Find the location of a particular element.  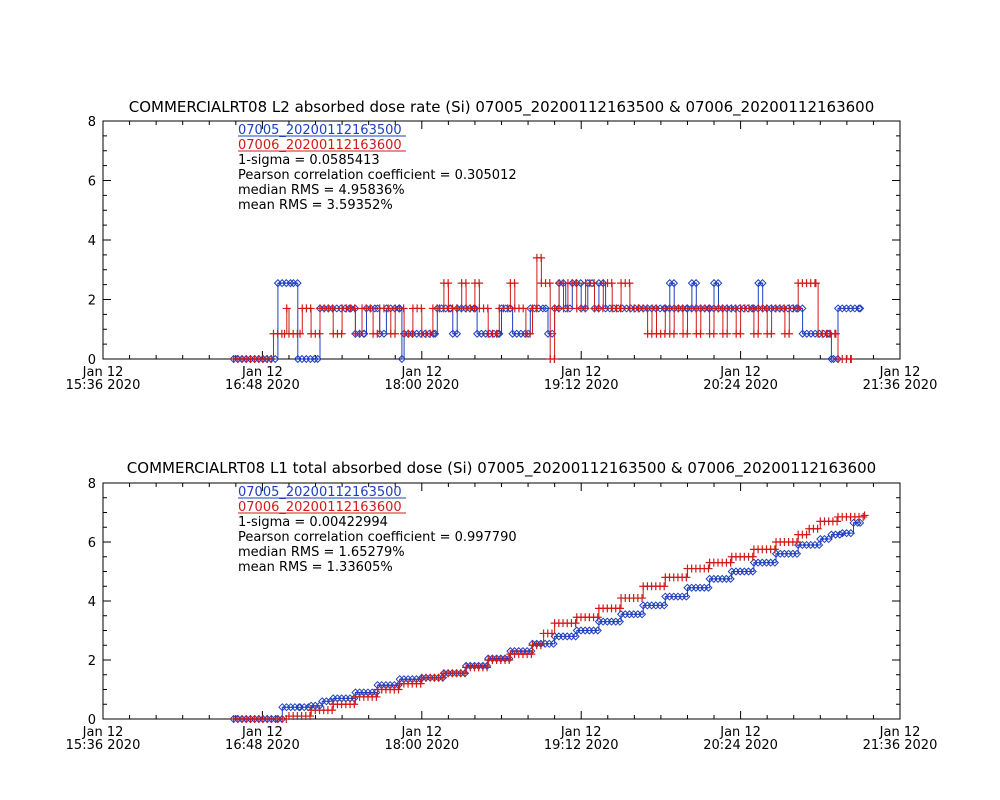

y-tick-label: 8 is located at coordinates (92, 122).